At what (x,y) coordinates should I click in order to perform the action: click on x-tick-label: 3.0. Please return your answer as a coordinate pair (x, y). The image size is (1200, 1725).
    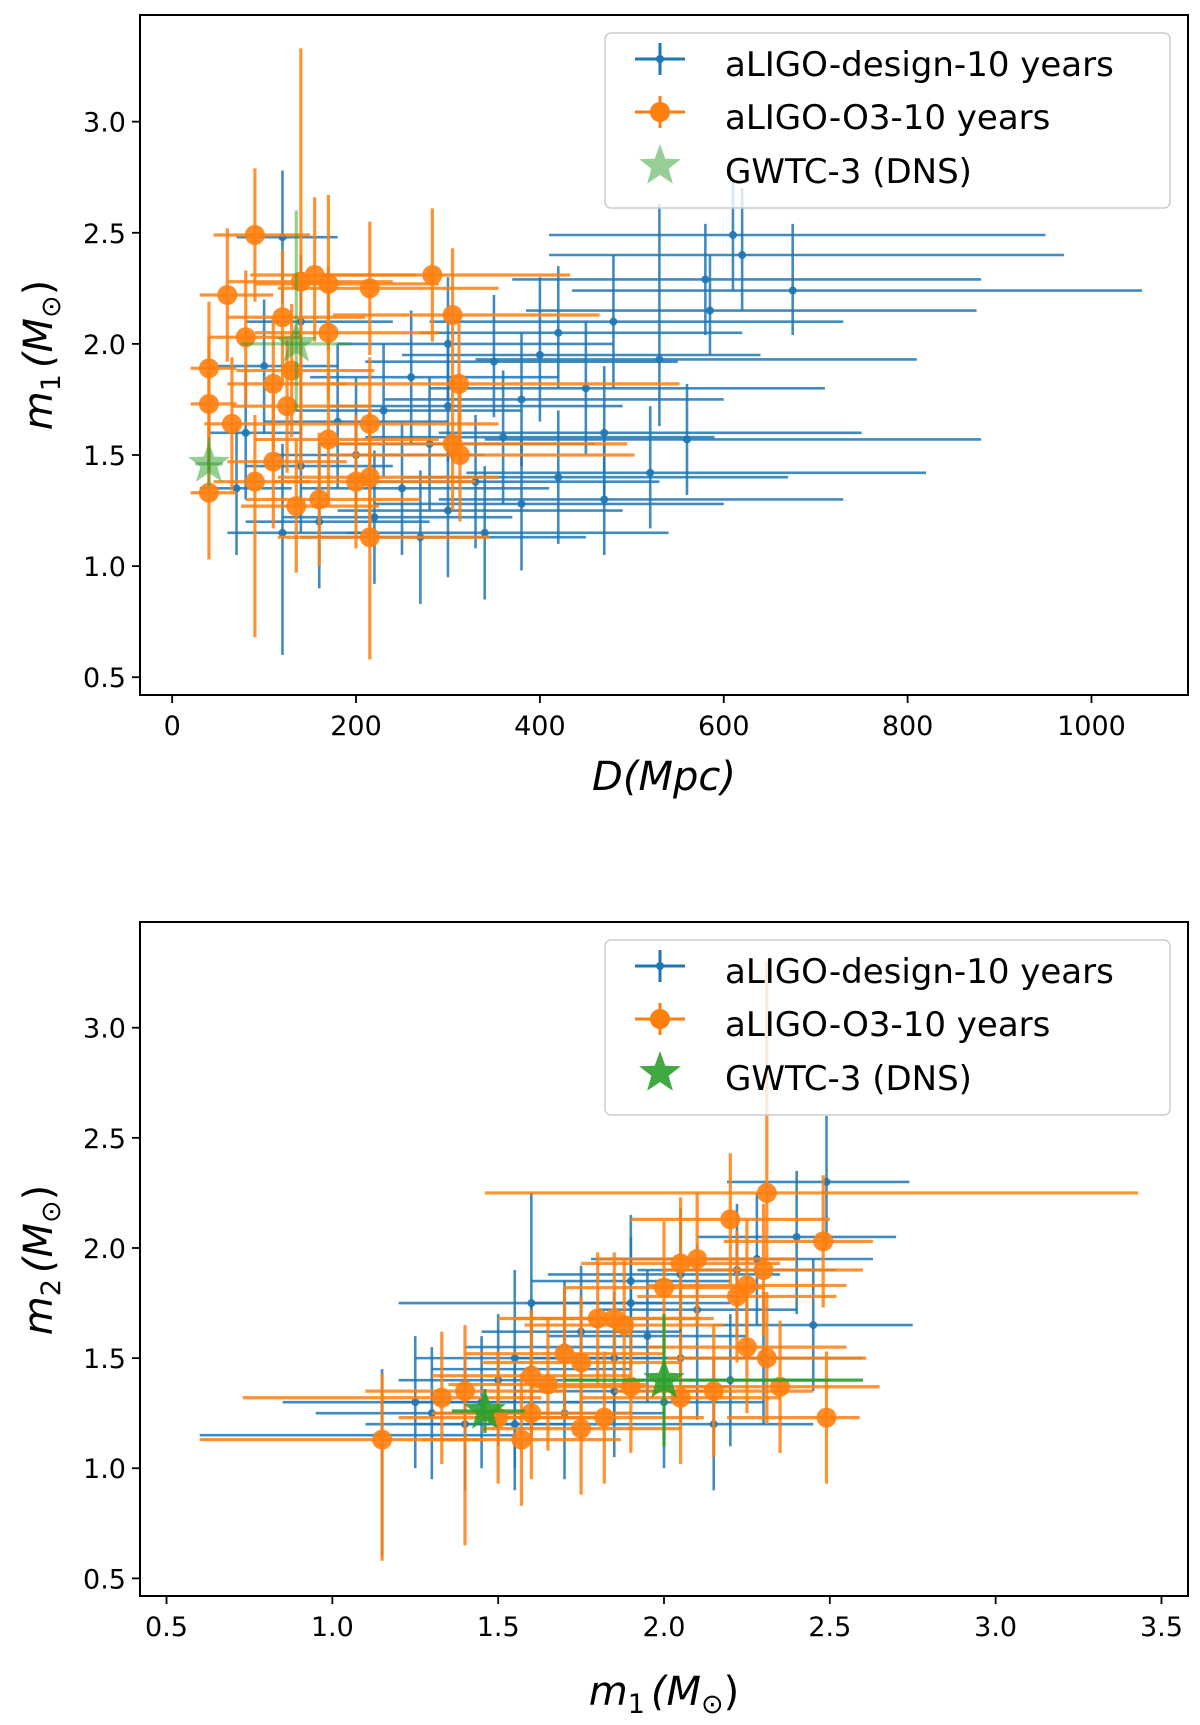
    Looking at the image, I should click on (995, 1627).